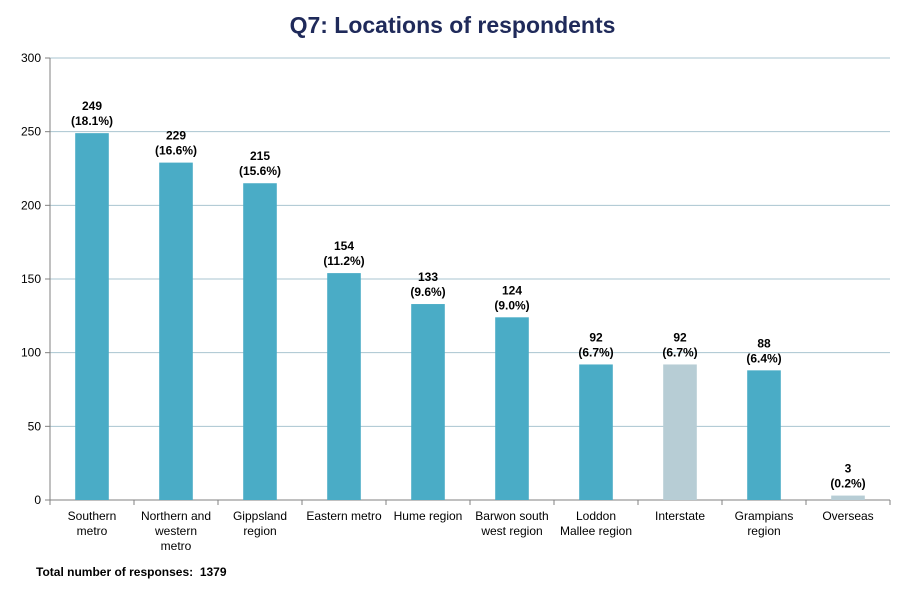 The width and height of the screenshot is (905, 591). I want to click on category-label: Overseas, so click(847, 516).